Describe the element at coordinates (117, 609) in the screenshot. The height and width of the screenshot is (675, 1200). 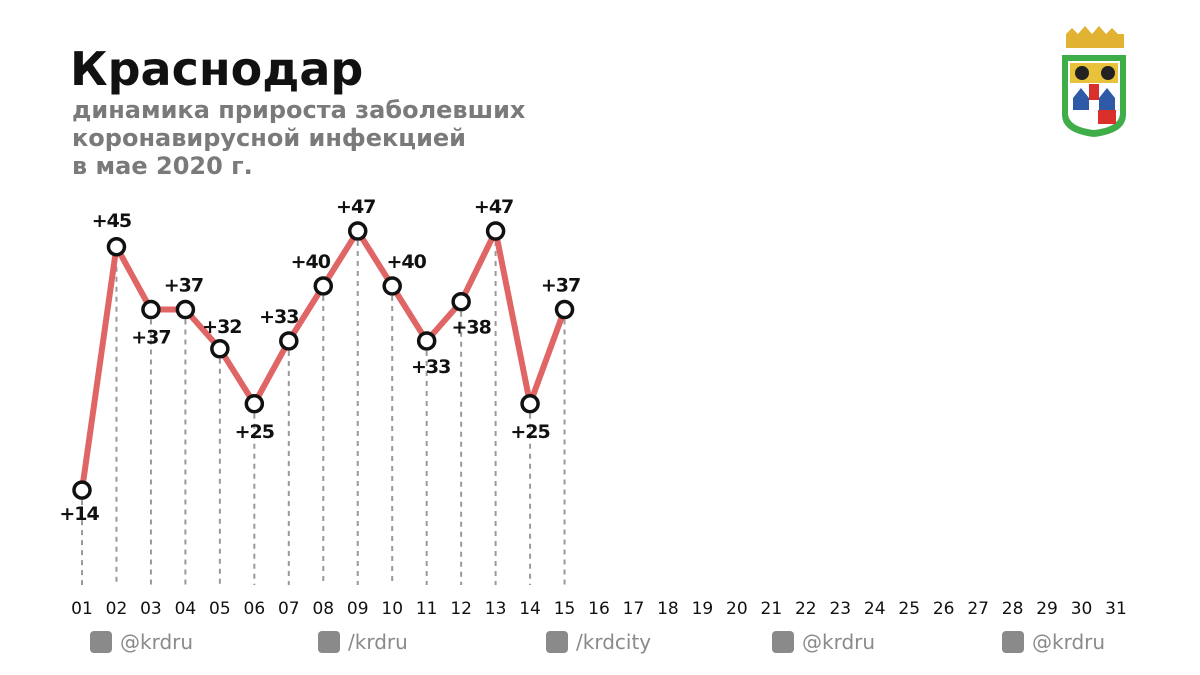
I see `x-tick-label: 02` at that location.